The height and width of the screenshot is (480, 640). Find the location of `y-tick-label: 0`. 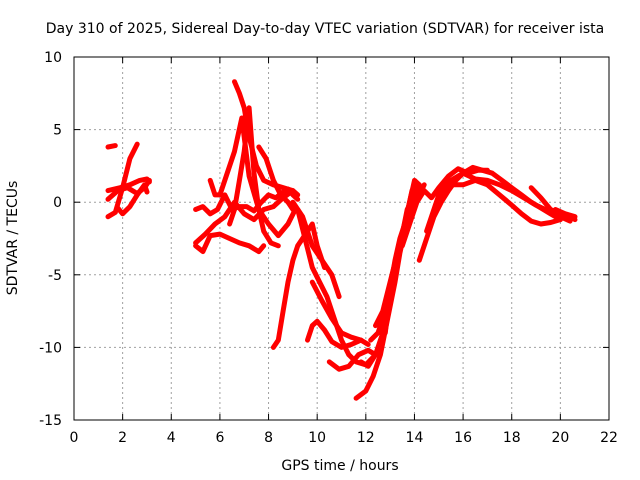

y-tick-label: 0 is located at coordinates (57, 203).